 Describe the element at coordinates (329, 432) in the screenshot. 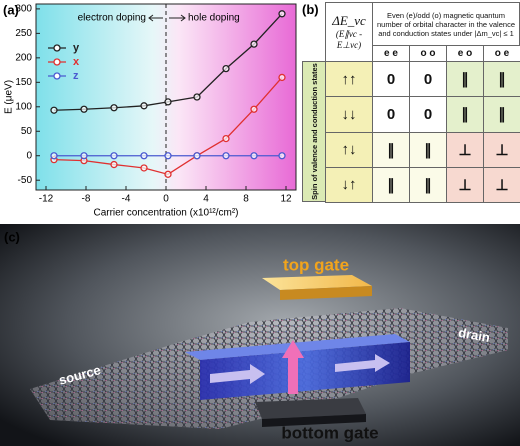

I see `label: bottom gate` at that location.